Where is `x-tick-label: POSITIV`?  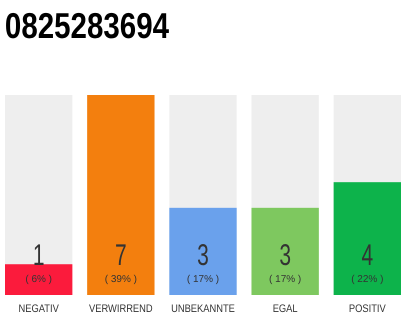
x-tick-label: POSITIV is located at coordinates (367, 309).